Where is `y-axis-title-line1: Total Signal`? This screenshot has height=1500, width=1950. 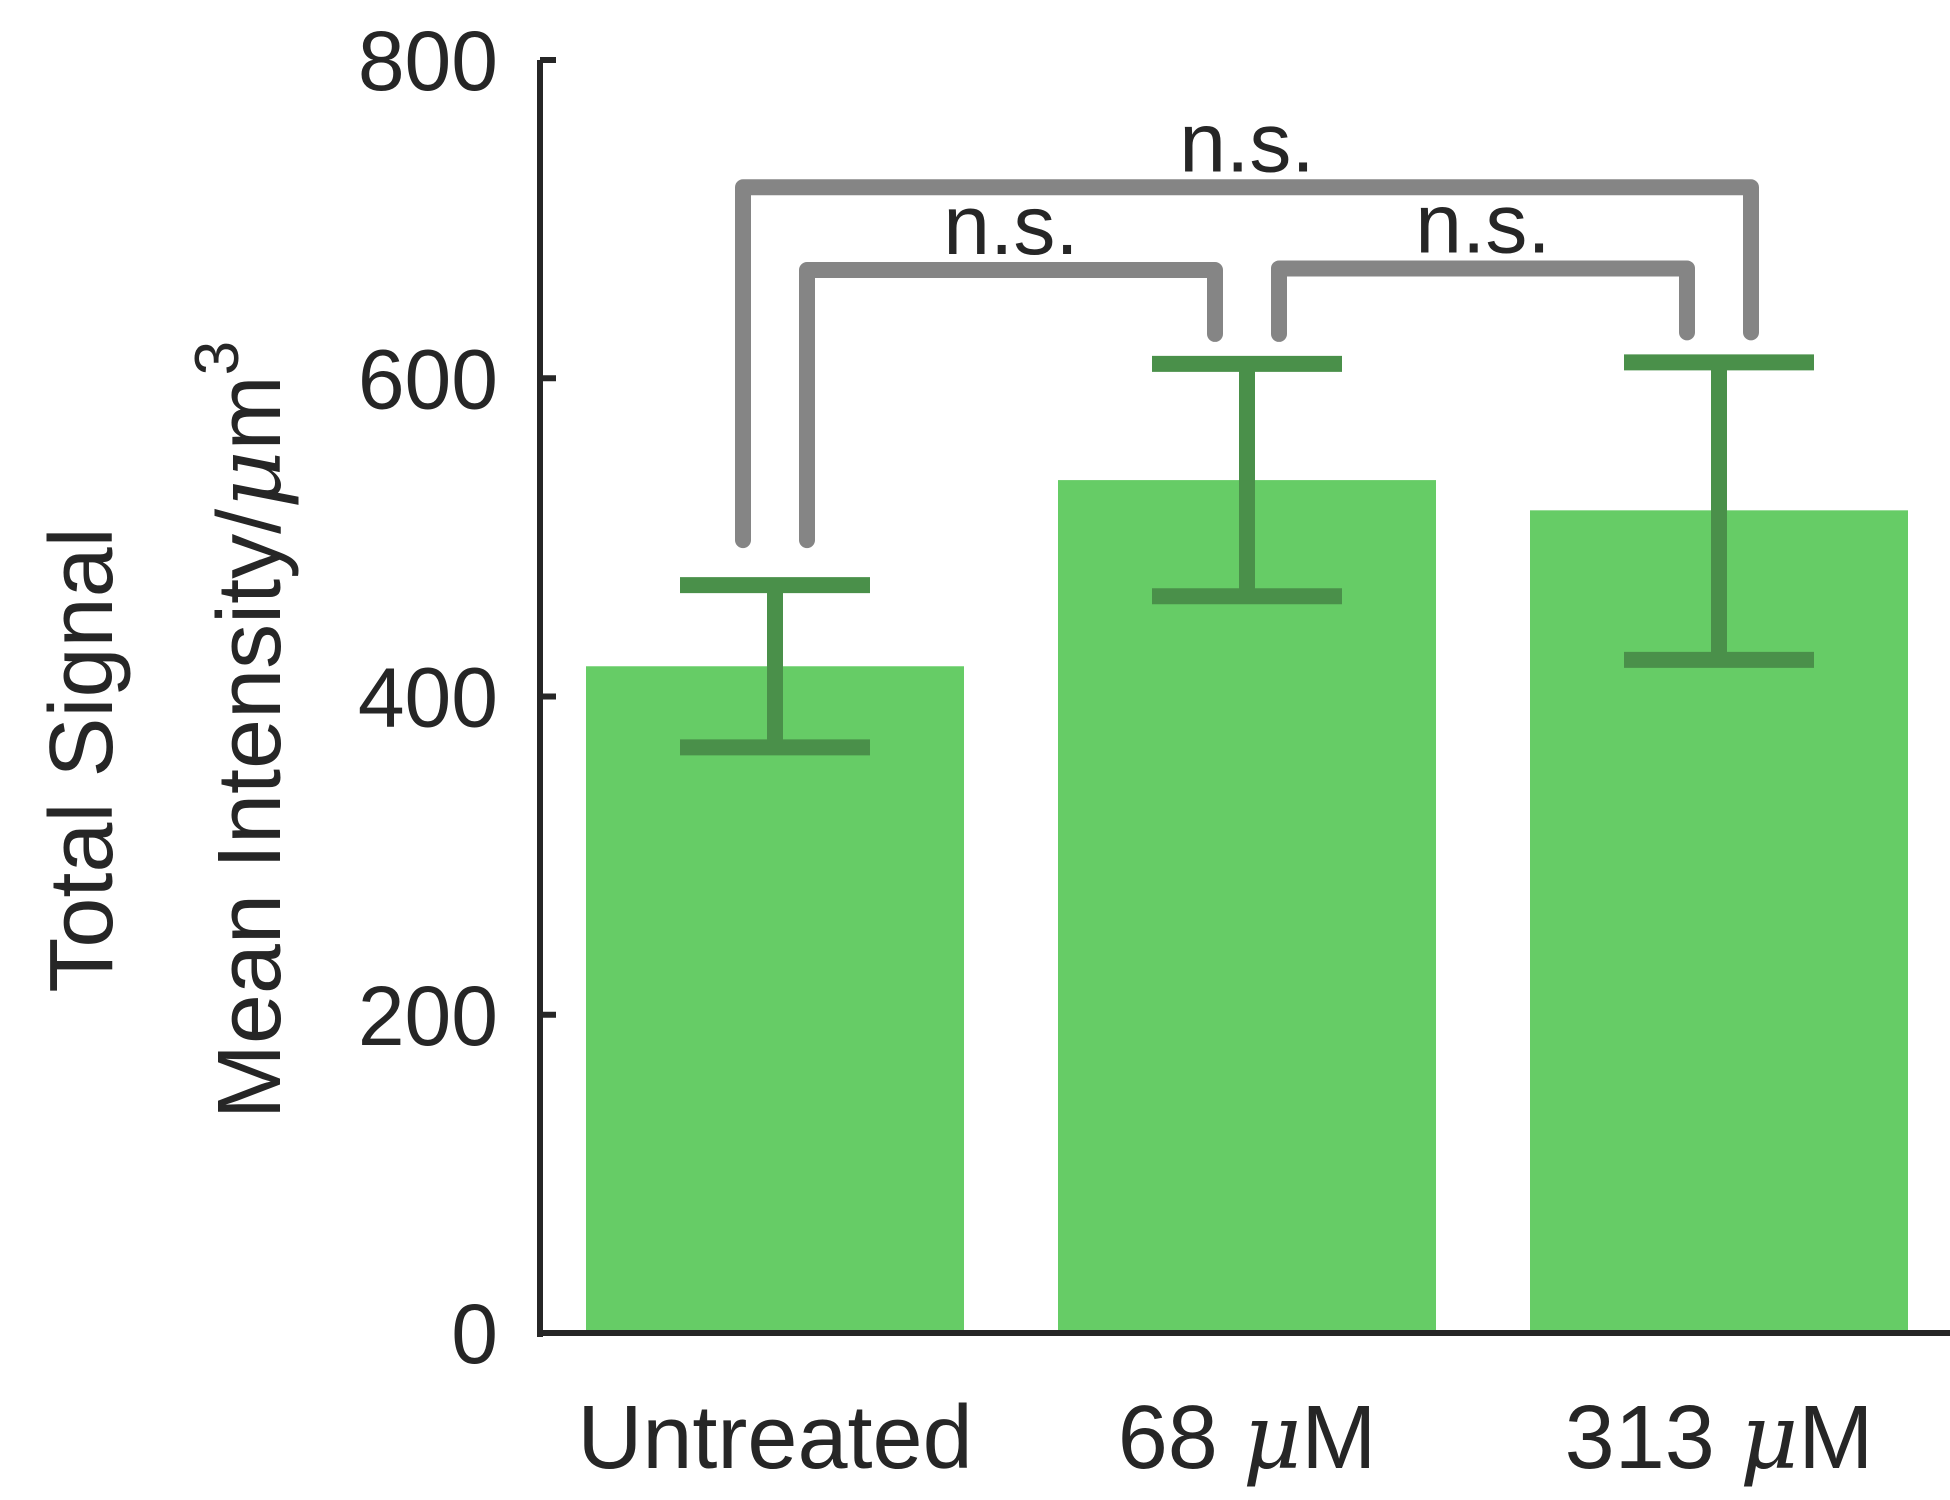 y-axis-title-line1: Total Signal is located at coordinates (82, 759).